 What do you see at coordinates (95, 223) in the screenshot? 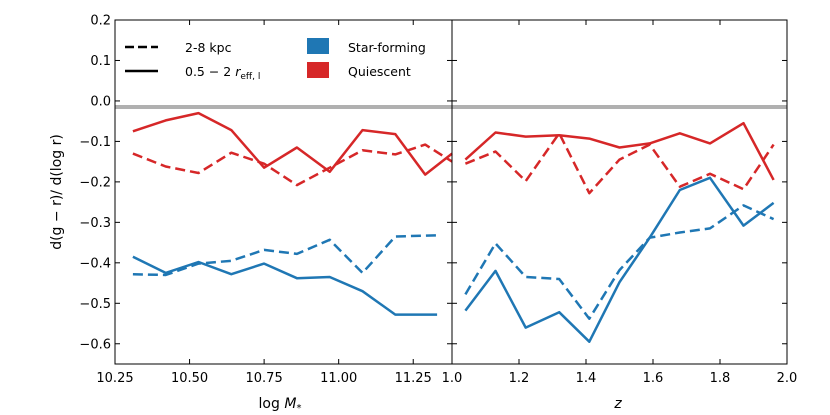
I see `y-tick-label: −0.3` at bounding box center [95, 223].